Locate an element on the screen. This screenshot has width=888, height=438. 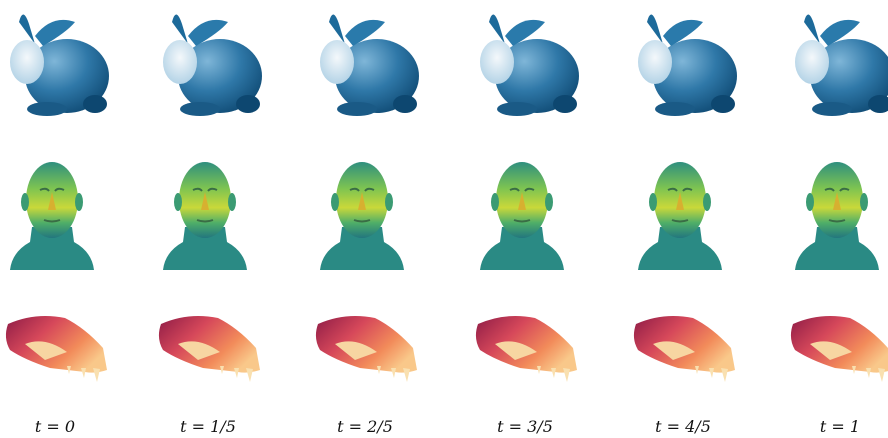
time-label: t = 3/5 is located at coordinates (525, 426).